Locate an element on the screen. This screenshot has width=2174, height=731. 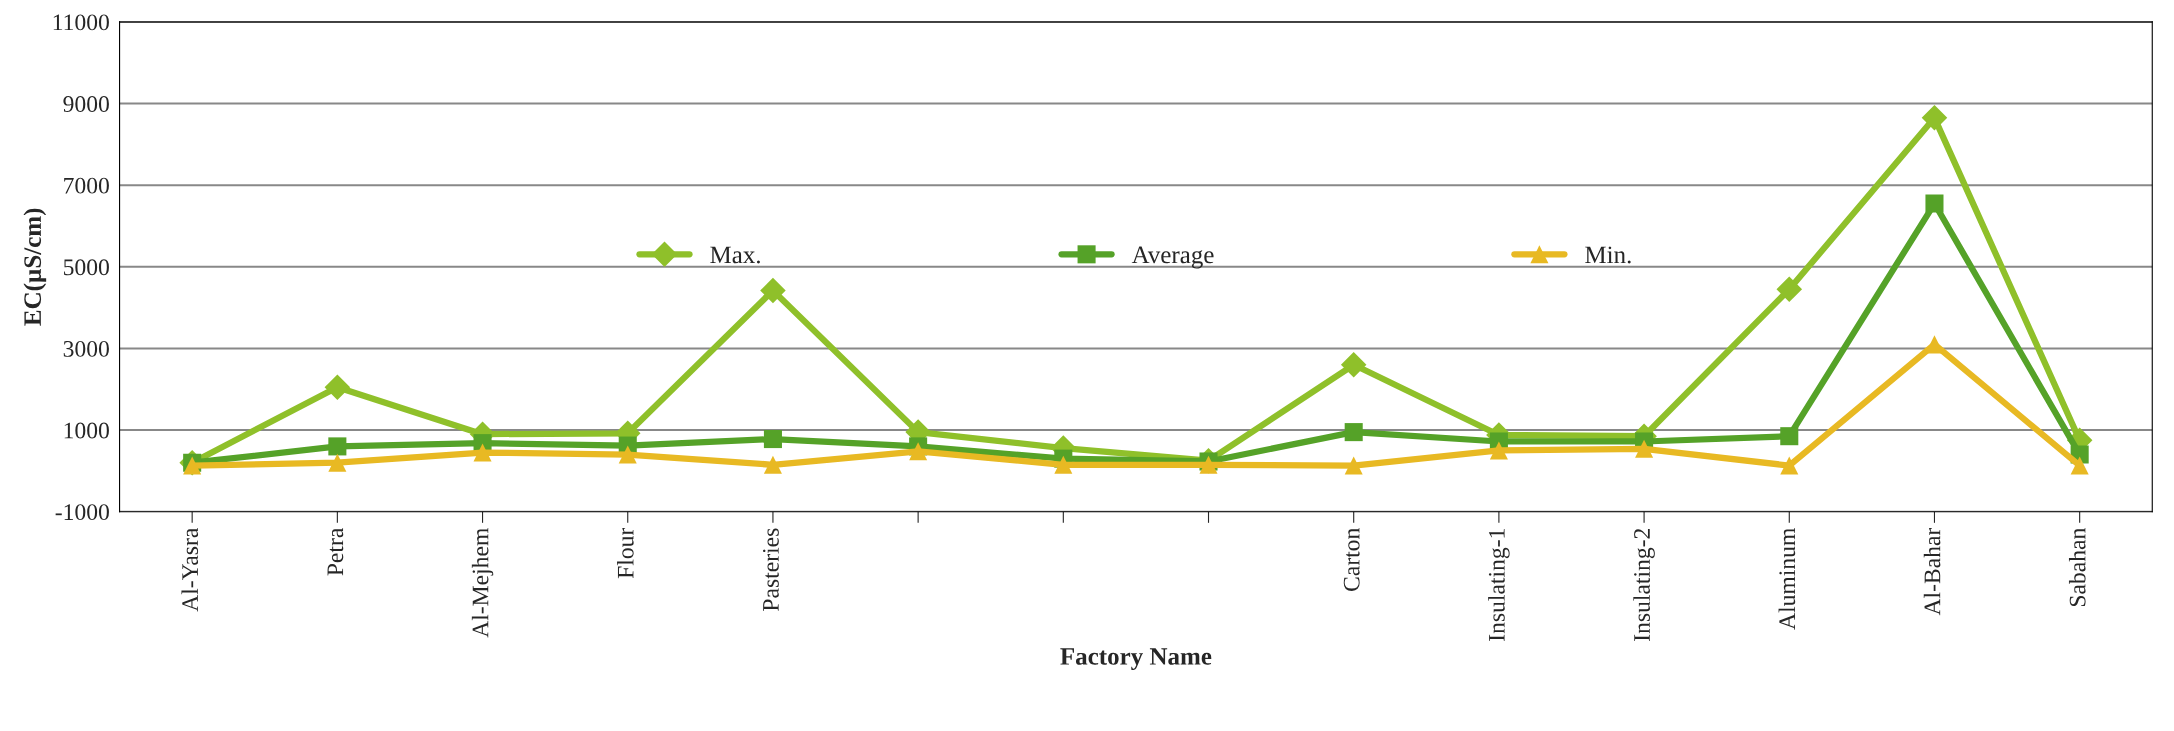
y-tick-label: 1000 is located at coordinates (86, 430).